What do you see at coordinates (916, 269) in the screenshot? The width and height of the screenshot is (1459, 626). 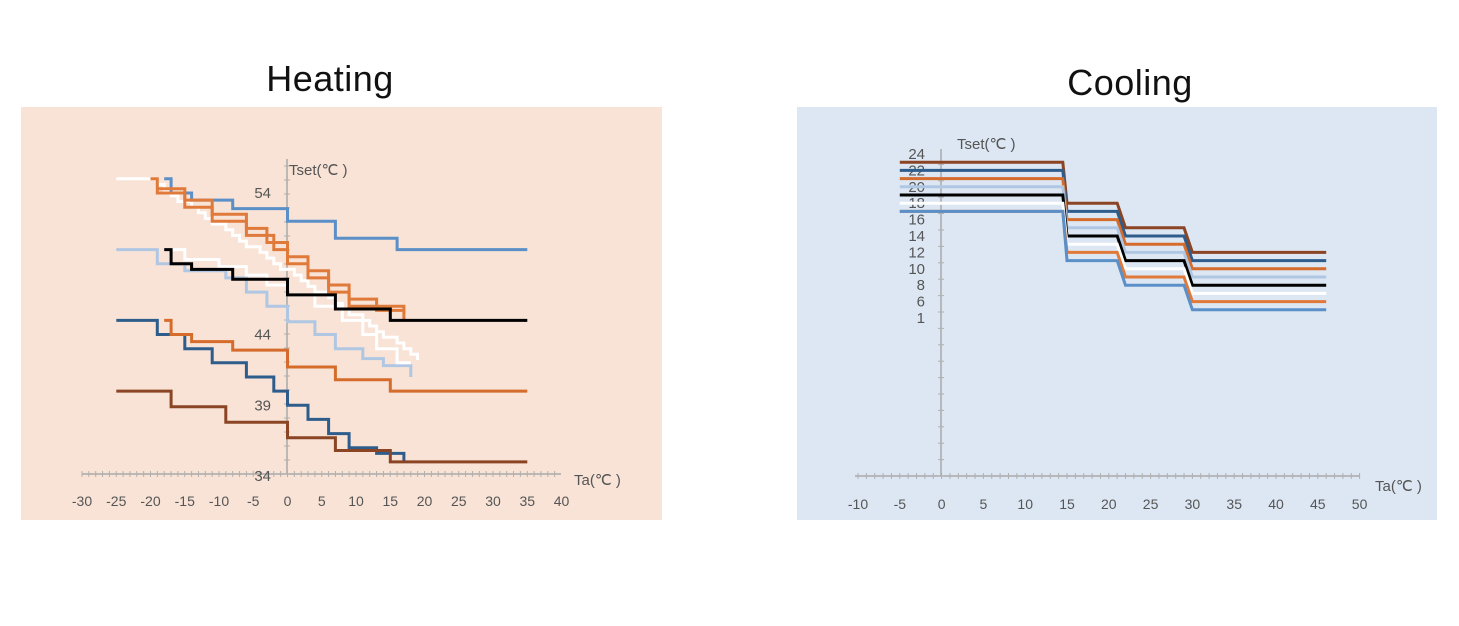 I see `y-tick-label: 10` at bounding box center [916, 269].